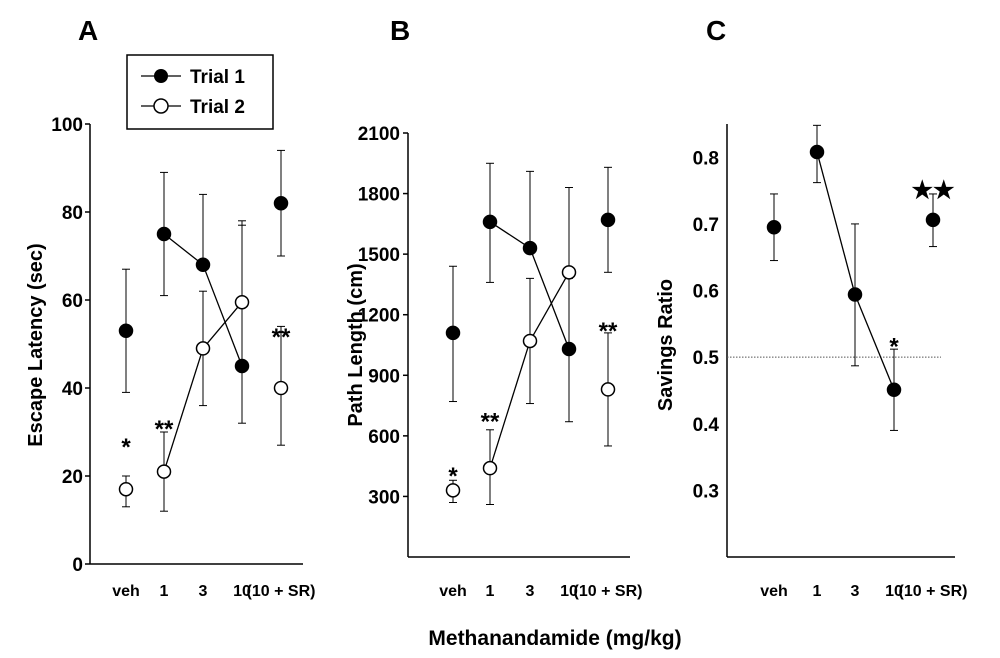 The image size is (1000, 658). What do you see at coordinates (774, 591) in the screenshot?
I see `panel-c-x-tick-label: veh` at bounding box center [774, 591].